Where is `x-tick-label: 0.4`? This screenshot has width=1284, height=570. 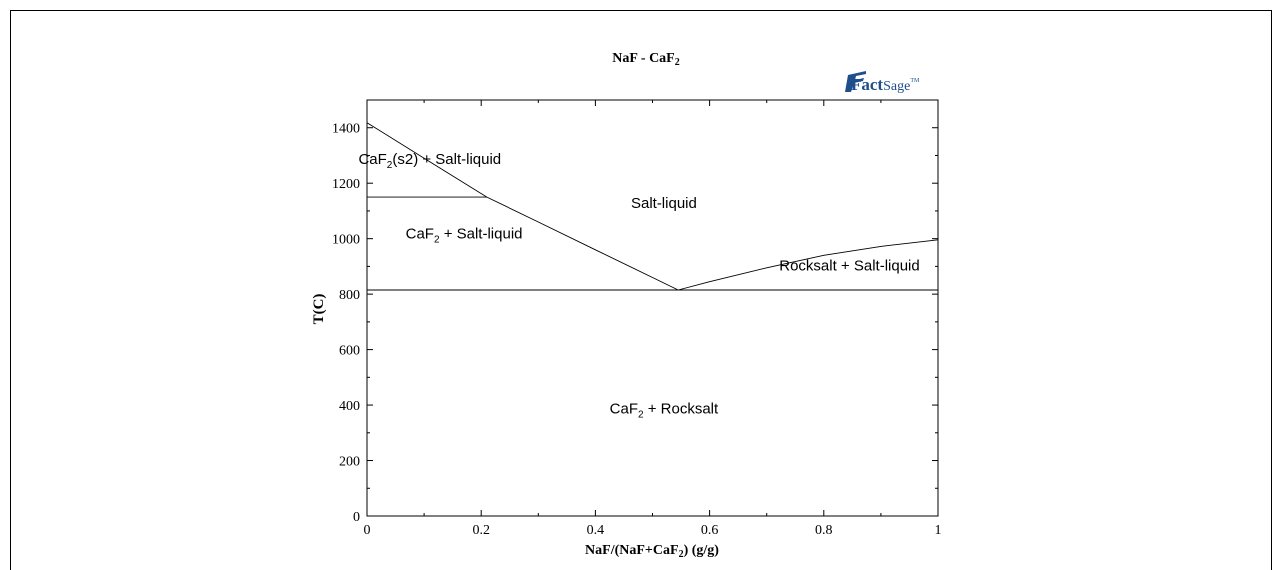 x-tick-label: 0.4 is located at coordinates (596, 530).